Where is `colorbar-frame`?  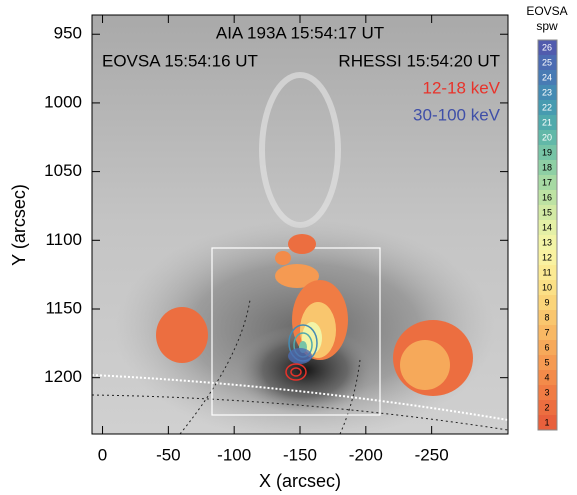
colorbar-frame is located at coordinates (547, 235).